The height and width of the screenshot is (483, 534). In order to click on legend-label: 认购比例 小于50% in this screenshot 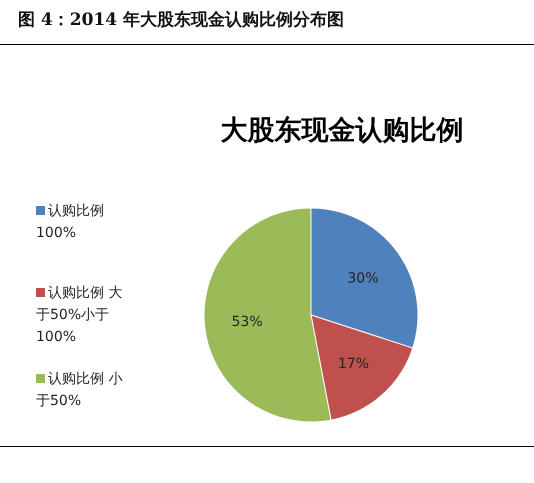, I will do `click(80, 390)`.